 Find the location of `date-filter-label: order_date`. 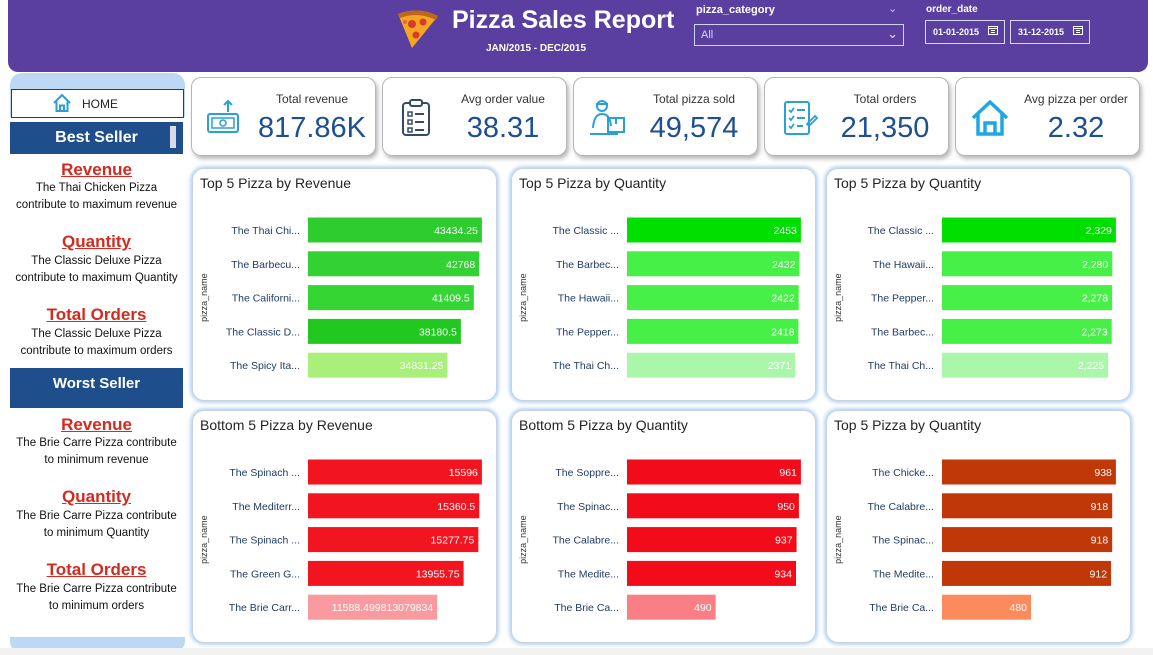

date-filter-label: order_date is located at coordinates (952, 9).